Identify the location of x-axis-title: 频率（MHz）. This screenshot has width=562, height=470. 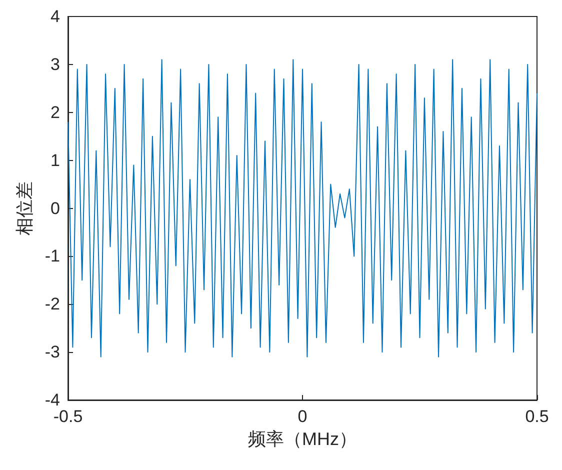
(303, 438).